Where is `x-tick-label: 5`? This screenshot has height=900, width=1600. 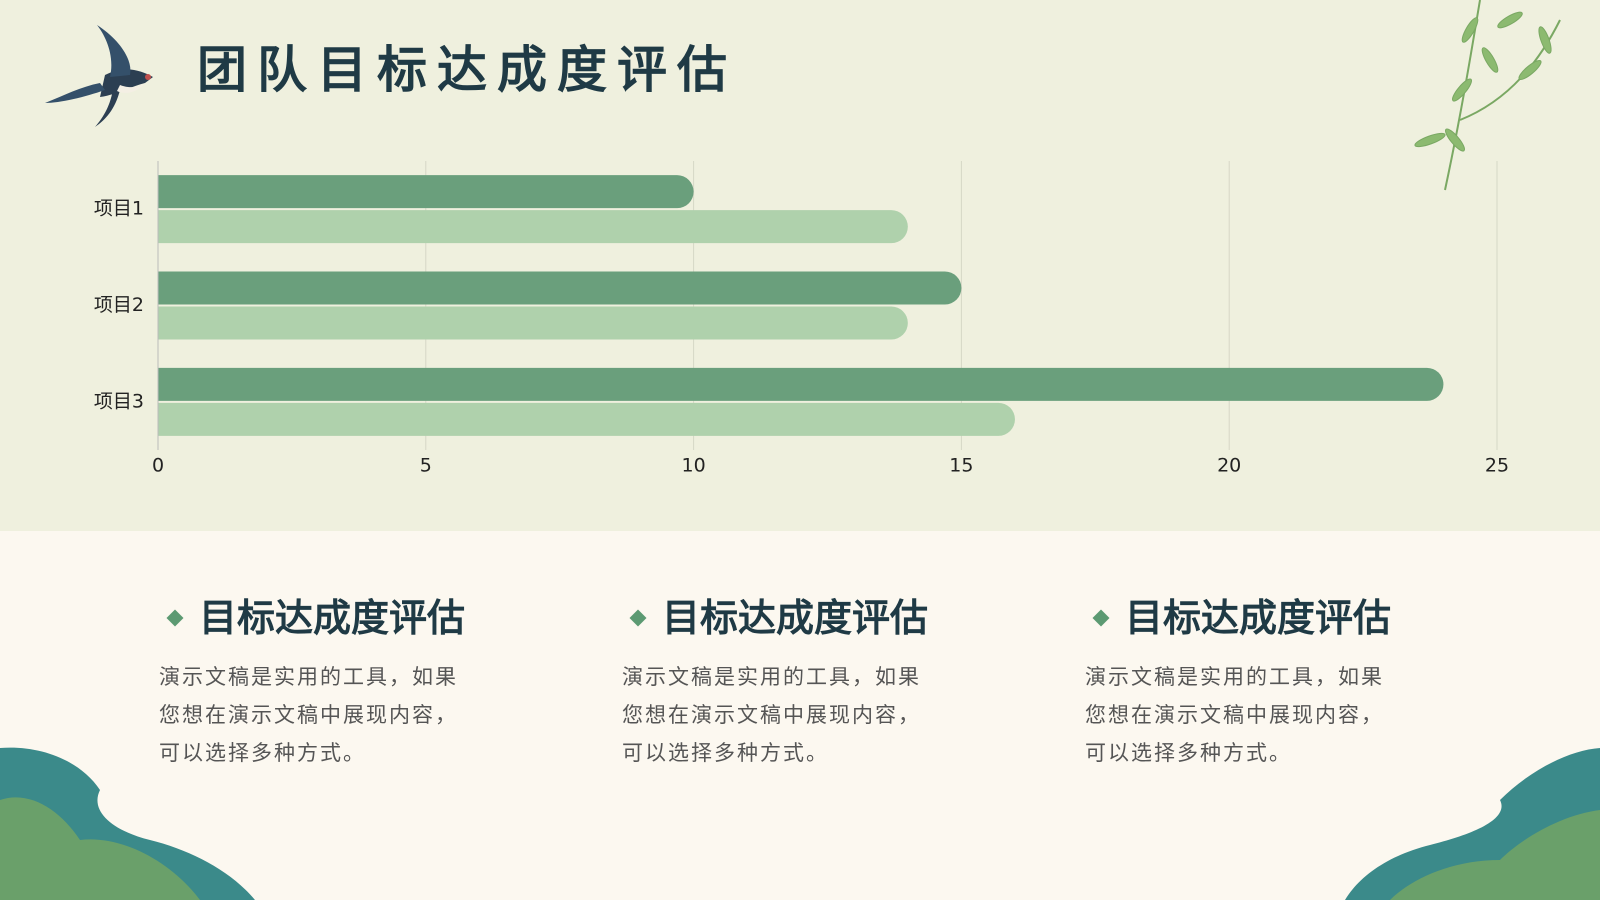 x-tick-label: 5 is located at coordinates (426, 466).